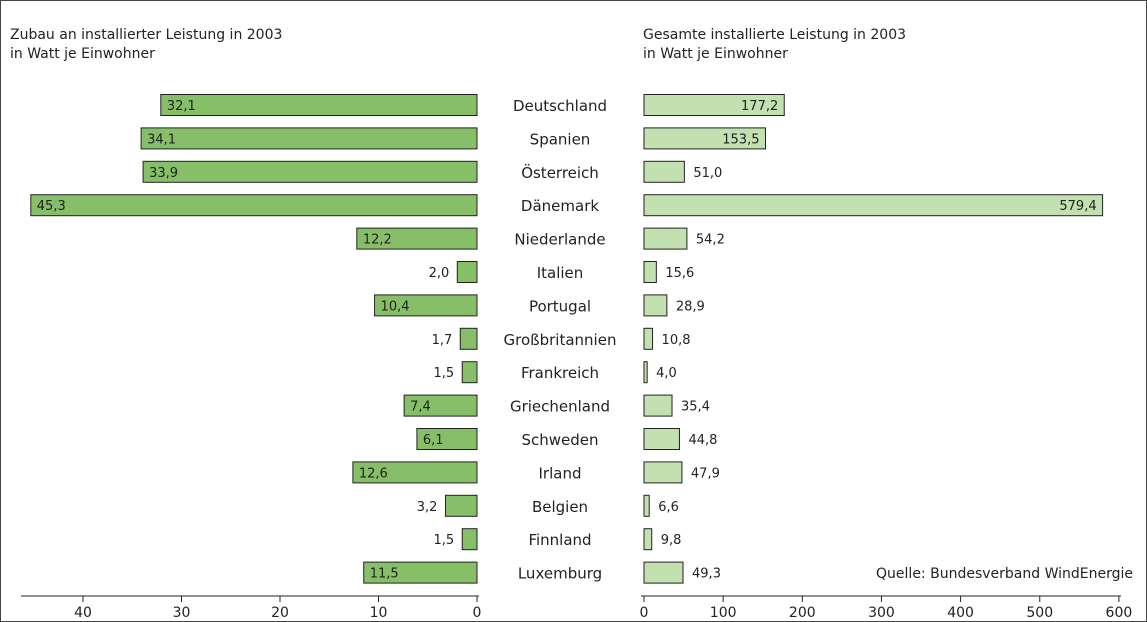 The image size is (1147, 622). Describe the element at coordinates (706, 574) in the screenshot. I see `right-bar-label-14: 49,3` at that location.